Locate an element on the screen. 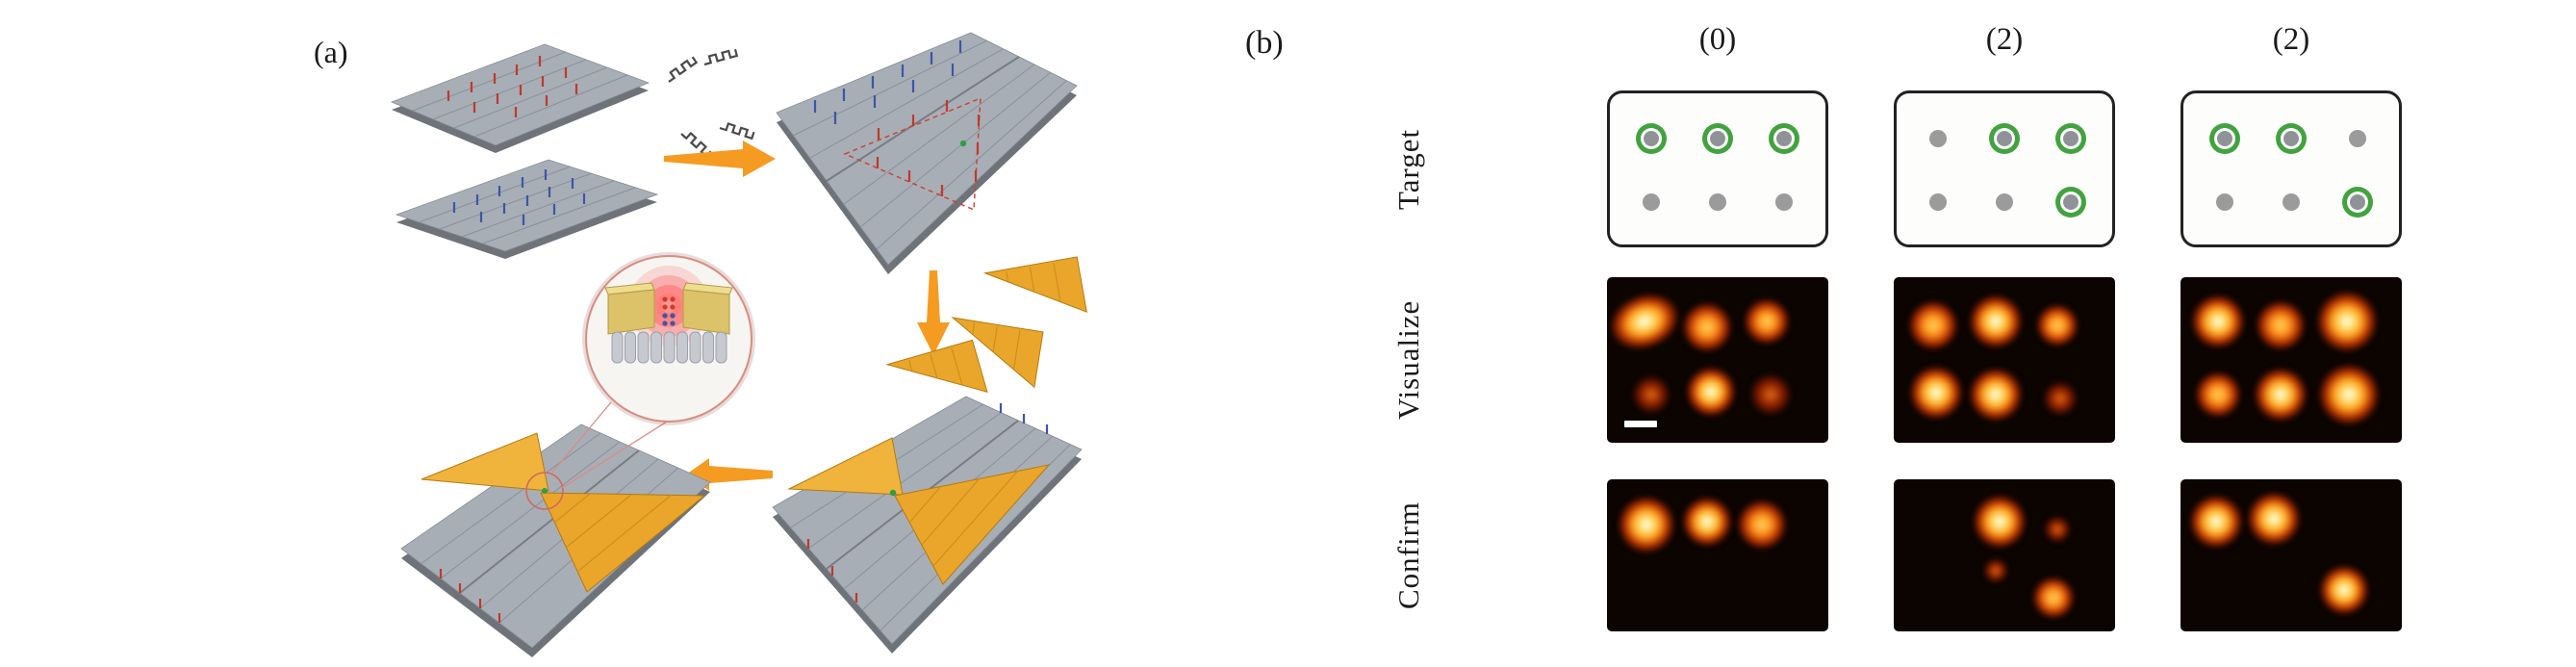 Image resolution: width=2576 pixels, height=667 pixels. panel-b-label: (b) is located at coordinates (1264, 43).